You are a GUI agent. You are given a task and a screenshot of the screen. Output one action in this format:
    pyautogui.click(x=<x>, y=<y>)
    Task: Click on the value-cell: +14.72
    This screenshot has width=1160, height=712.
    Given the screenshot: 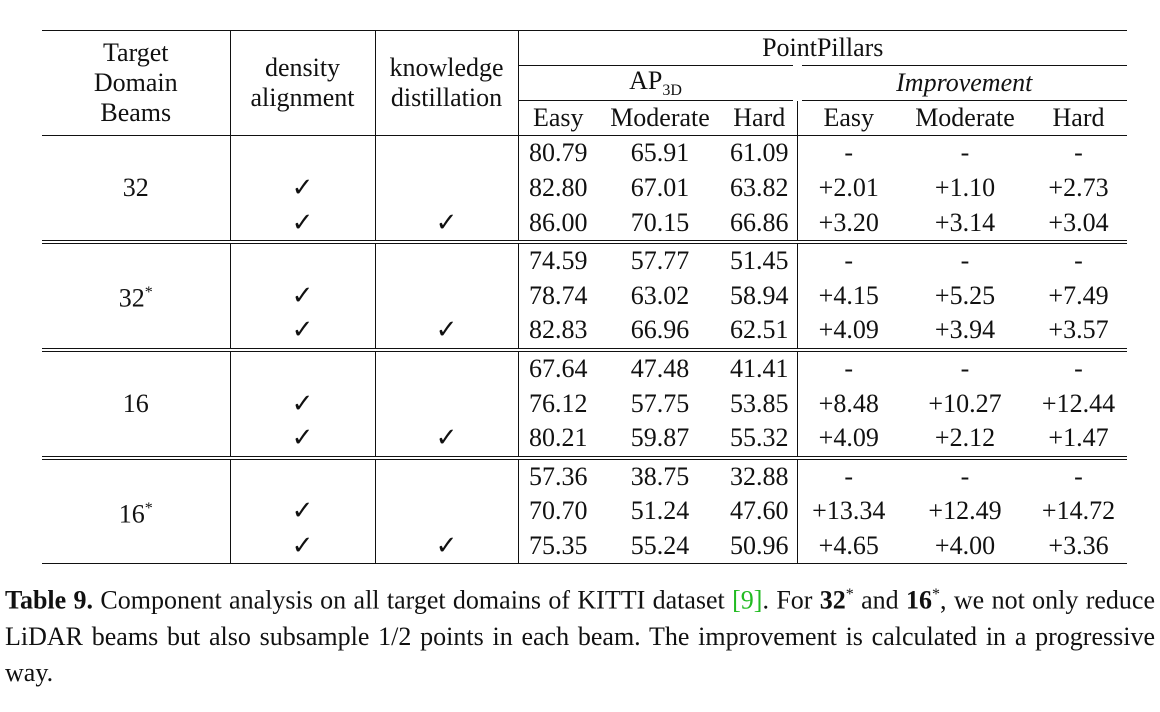 What is the action you would take?
    pyautogui.click(x=1078, y=511)
    